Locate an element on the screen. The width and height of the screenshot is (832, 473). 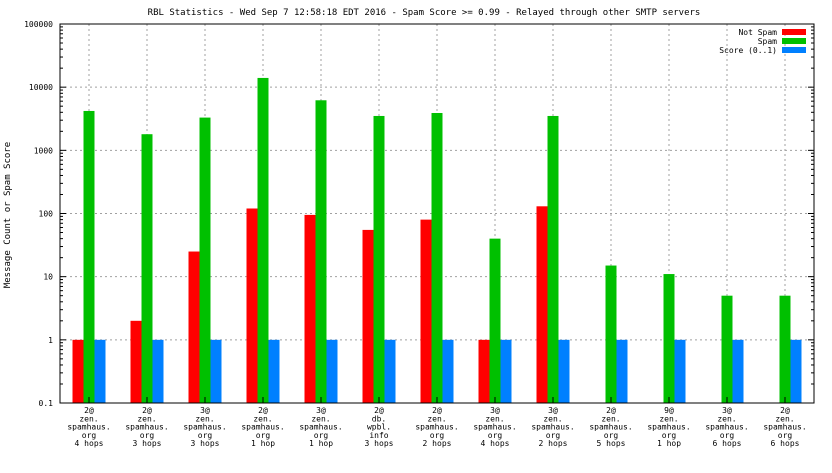
x-tick-label: 5 hops is located at coordinates (611, 443).